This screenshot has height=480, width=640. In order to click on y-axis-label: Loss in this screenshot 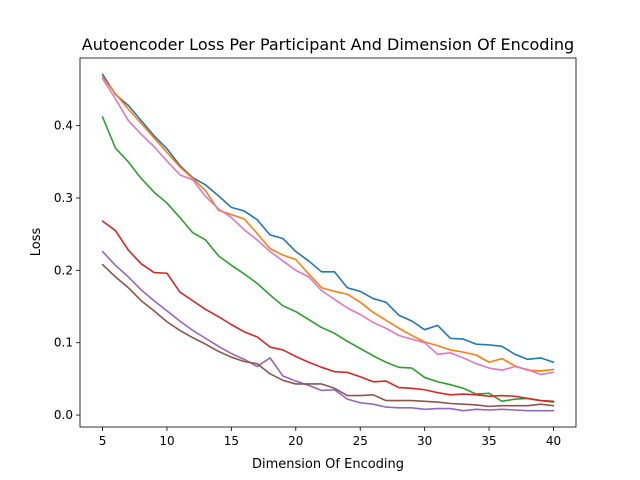, I will do `click(36, 242)`.